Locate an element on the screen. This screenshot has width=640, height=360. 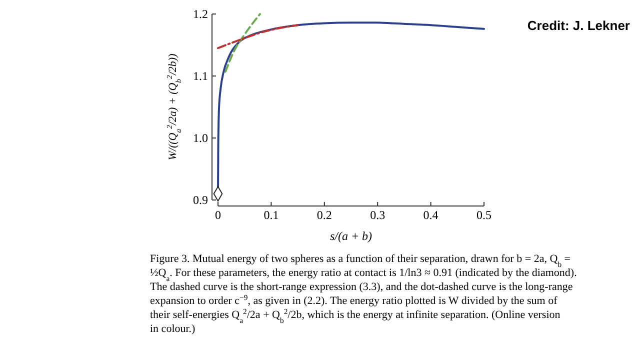
x-axis-title: s/(a + b) is located at coordinates (351, 236).